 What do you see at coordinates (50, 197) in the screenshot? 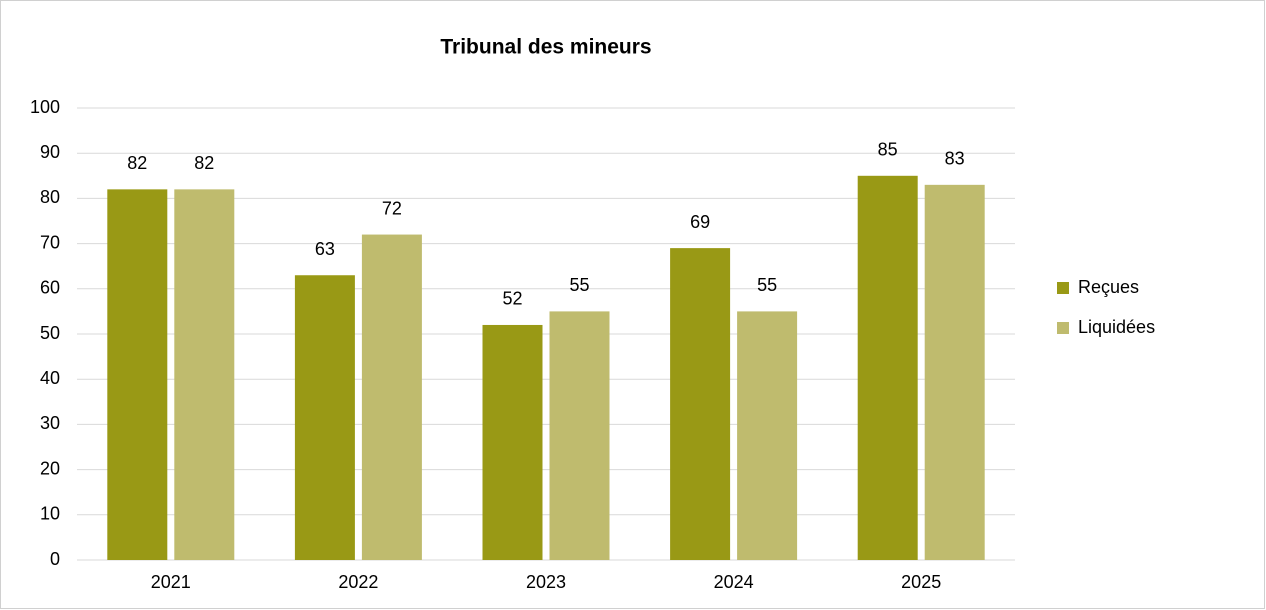
I see `y-tick-label: 80` at bounding box center [50, 197].